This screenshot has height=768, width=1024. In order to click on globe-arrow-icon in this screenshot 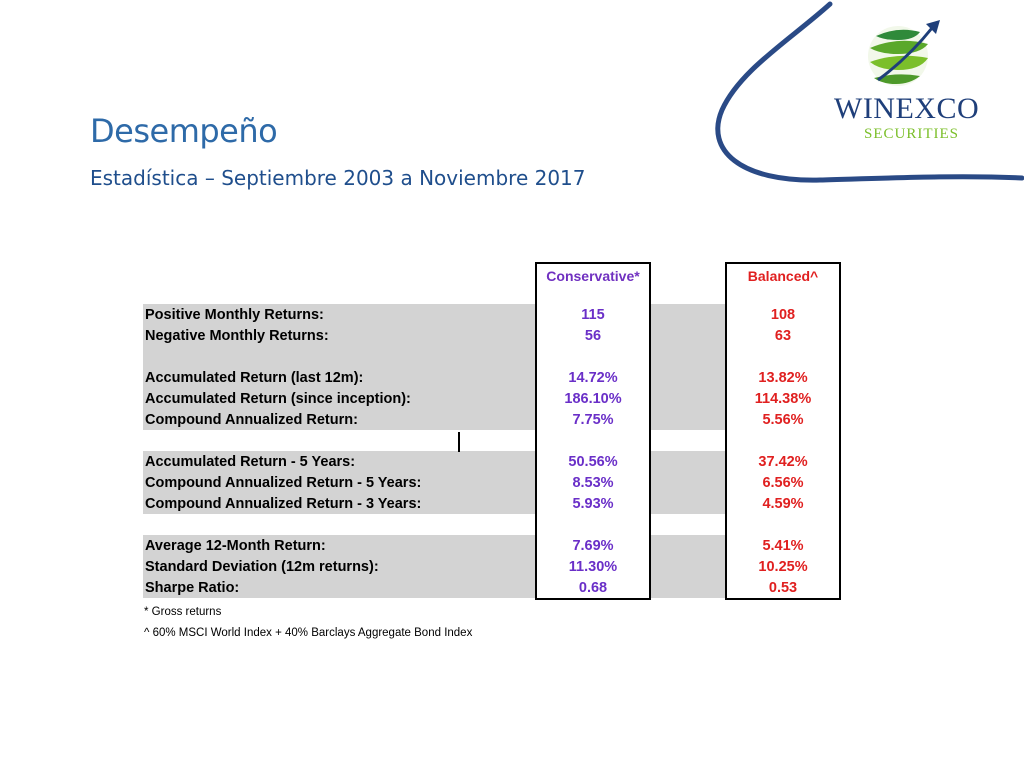, I will do `click(904, 53)`.